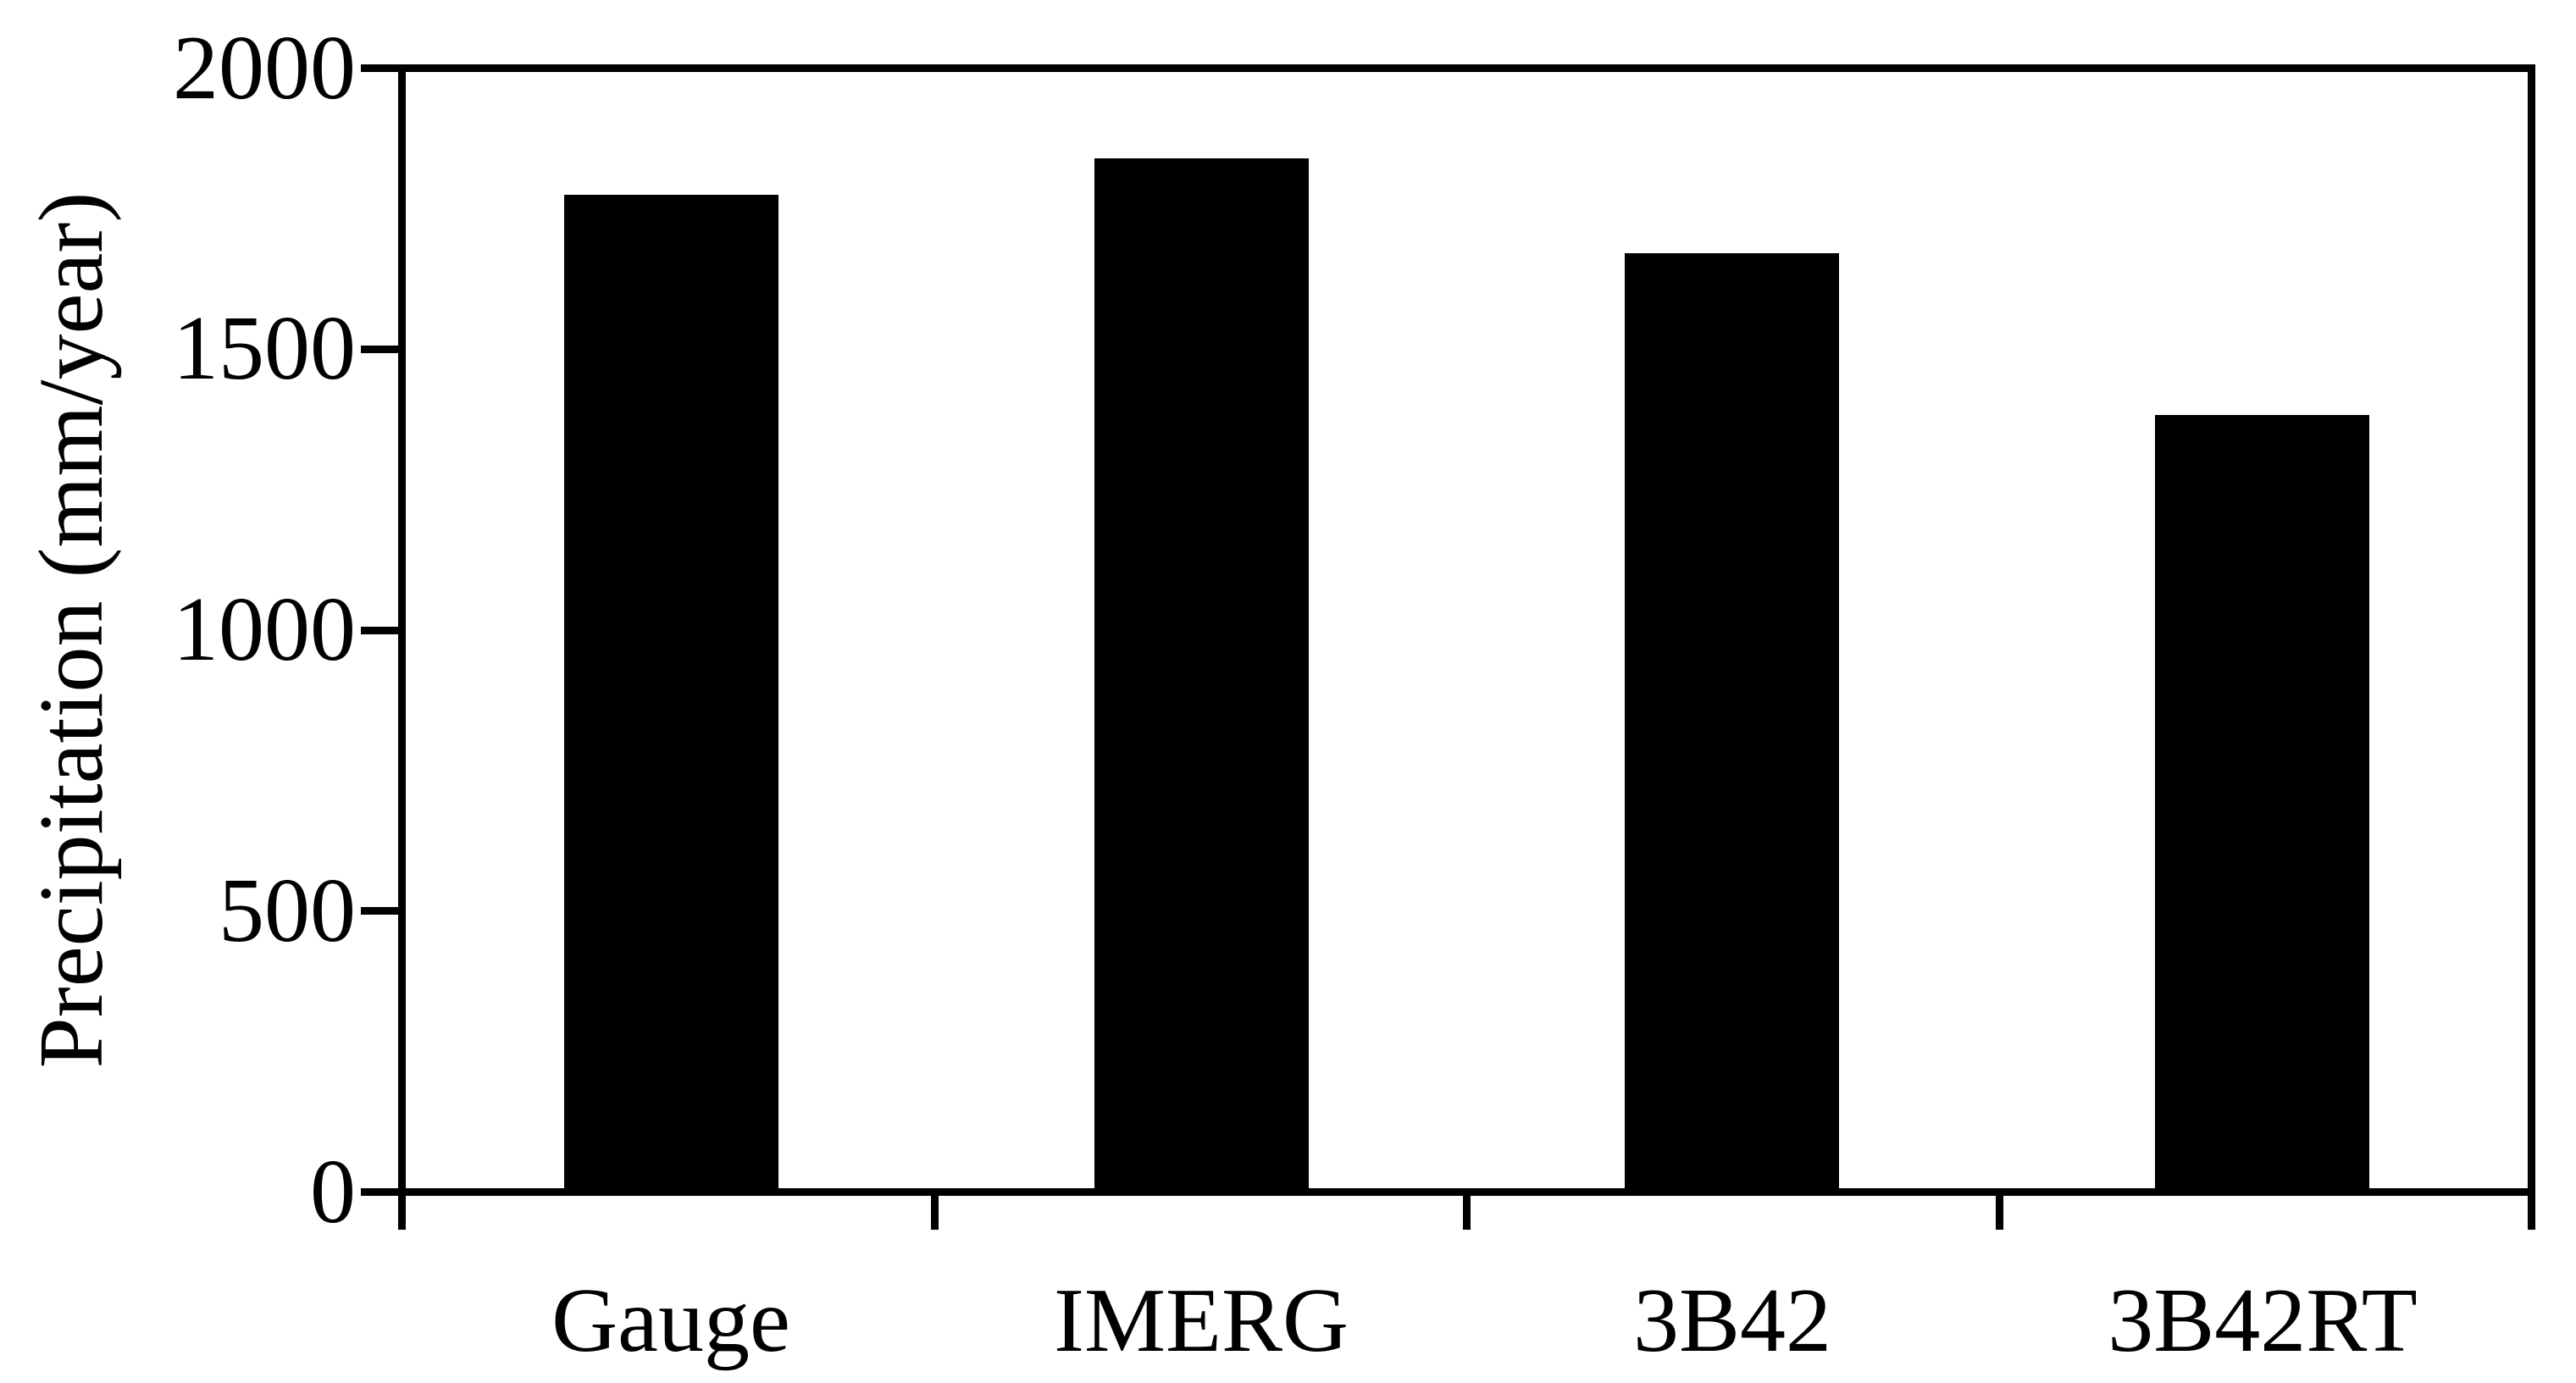 The height and width of the screenshot is (1383, 2576). Describe the element at coordinates (671, 691) in the screenshot. I see `bar-gauge` at that location.